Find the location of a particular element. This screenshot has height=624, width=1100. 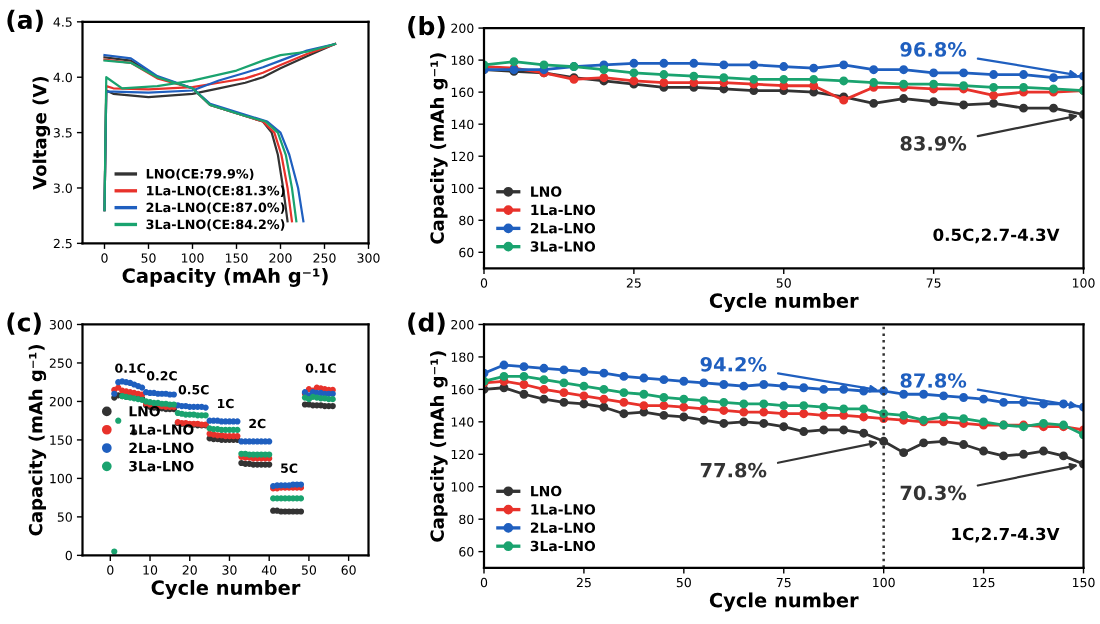

chart-title: (b) is located at coordinates (426, 27).